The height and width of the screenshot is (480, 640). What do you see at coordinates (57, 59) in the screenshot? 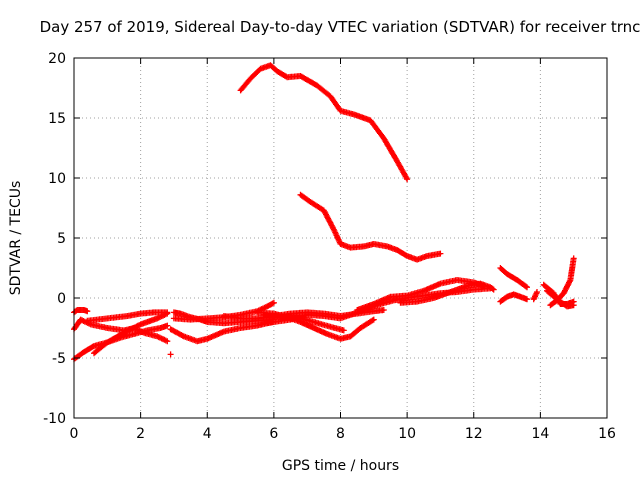
I see `y-tick-label: 20` at bounding box center [57, 59].